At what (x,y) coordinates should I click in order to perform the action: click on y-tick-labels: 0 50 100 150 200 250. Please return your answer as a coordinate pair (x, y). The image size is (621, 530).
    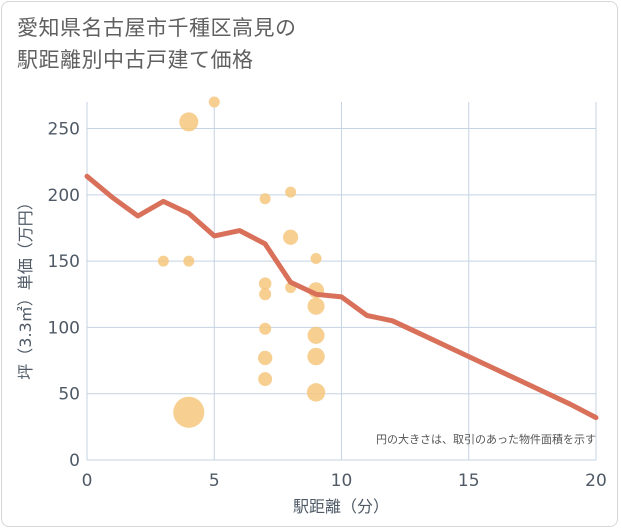
    Looking at the image, I should click on (64, 295).